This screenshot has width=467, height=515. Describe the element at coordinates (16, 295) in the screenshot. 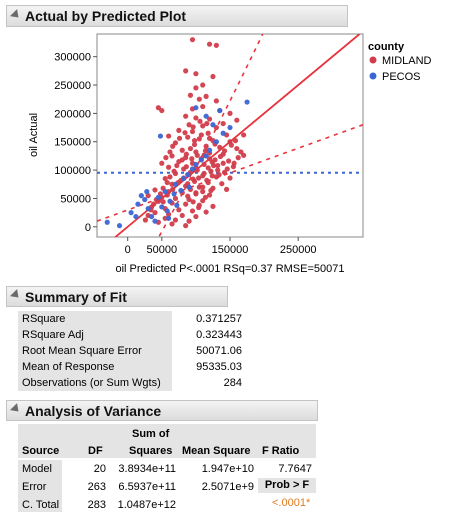

I see `disclosure-triangle-icon` at that location.